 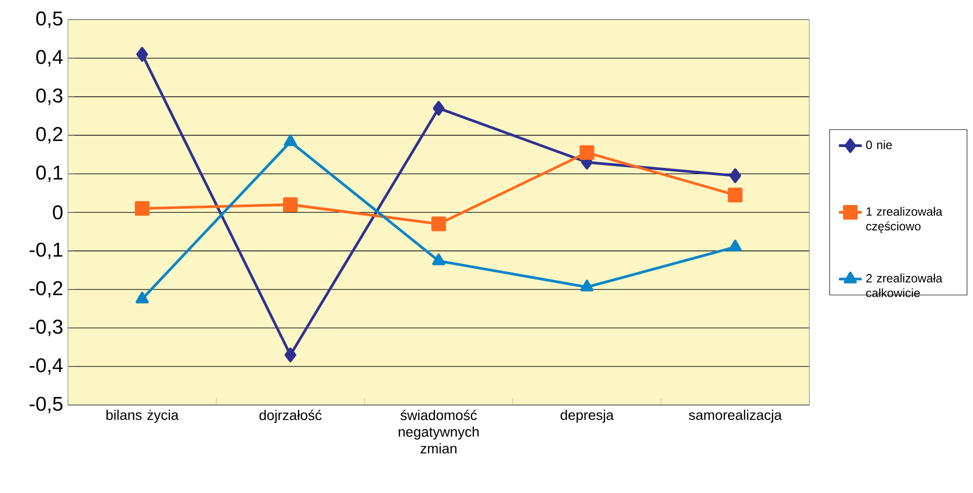 What do you see at coordinates (49, 135) in the screenshot?
I see `y-tick-label: 0,2` at bounding box center [49, 135].